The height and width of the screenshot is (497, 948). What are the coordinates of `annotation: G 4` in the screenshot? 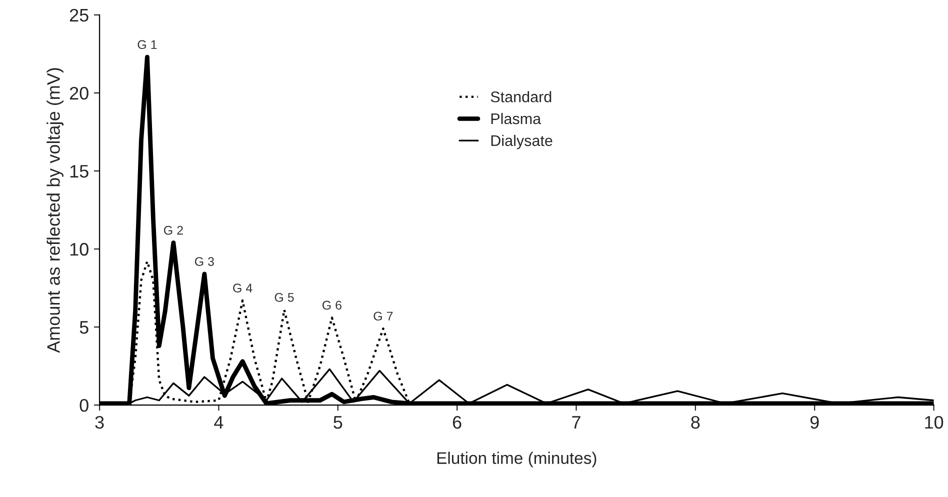 It's located at (242, 288).